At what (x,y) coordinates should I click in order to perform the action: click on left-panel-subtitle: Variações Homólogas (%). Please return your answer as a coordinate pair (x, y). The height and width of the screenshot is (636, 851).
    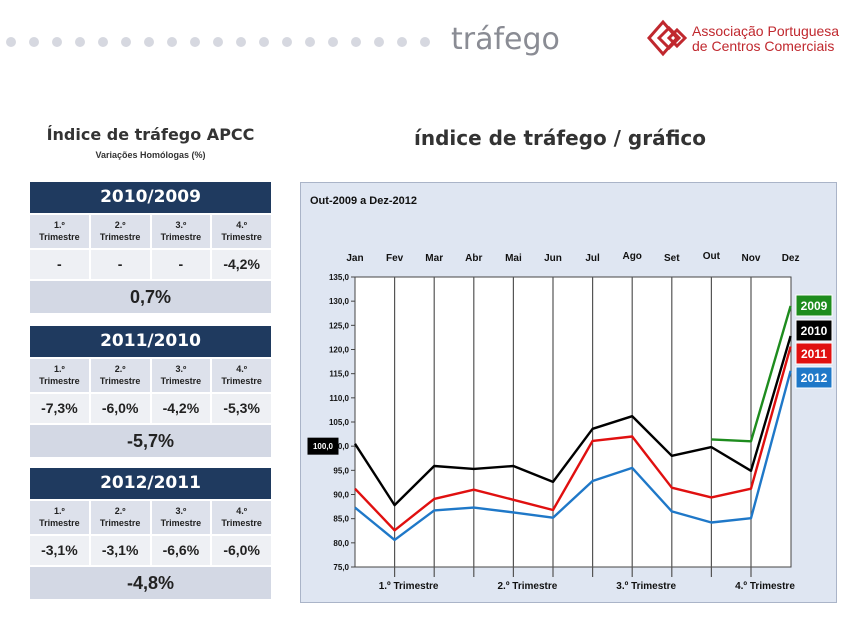
    Looking at the image, I should click on (150, 155).